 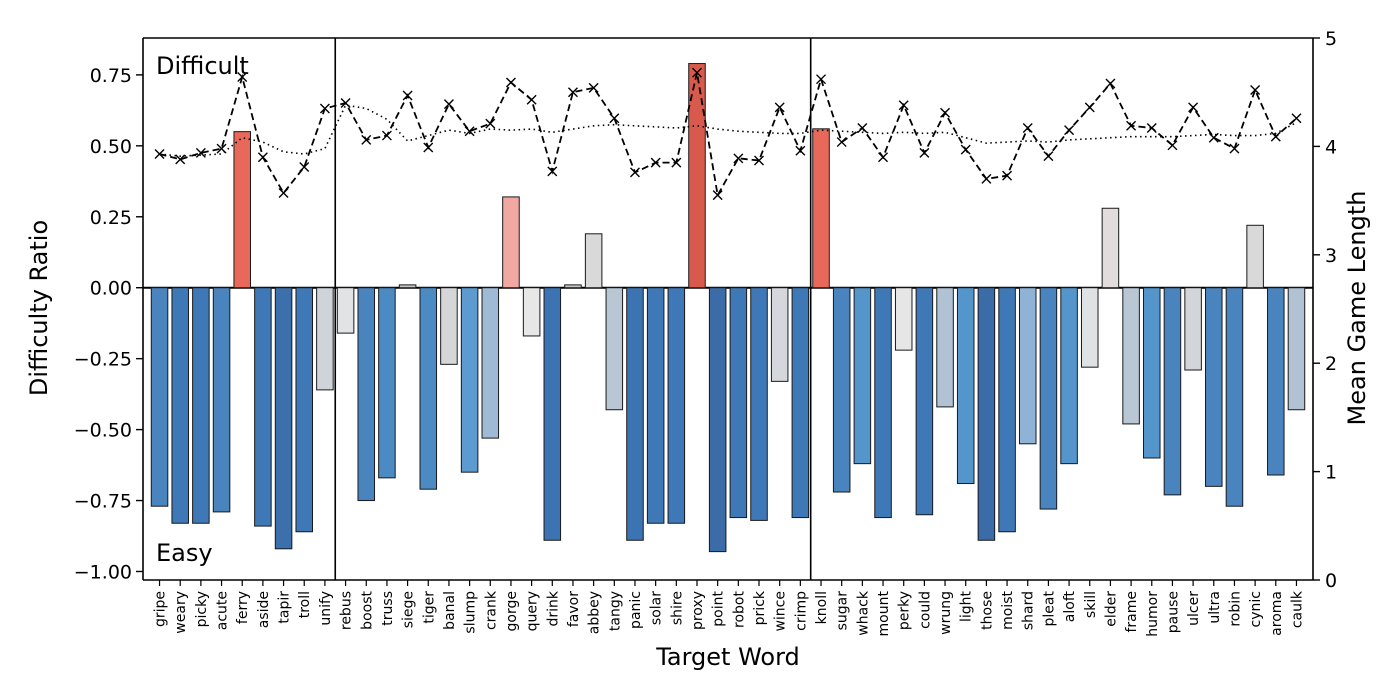 I want to click on marker-weary, so click(x=180, y=159).